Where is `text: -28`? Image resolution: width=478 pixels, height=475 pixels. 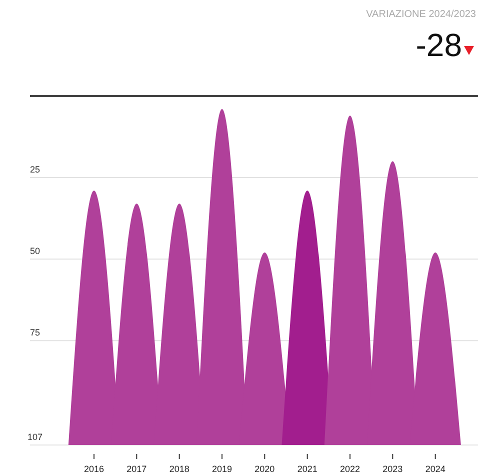 text: -28 is located at coordinates (439, 45).